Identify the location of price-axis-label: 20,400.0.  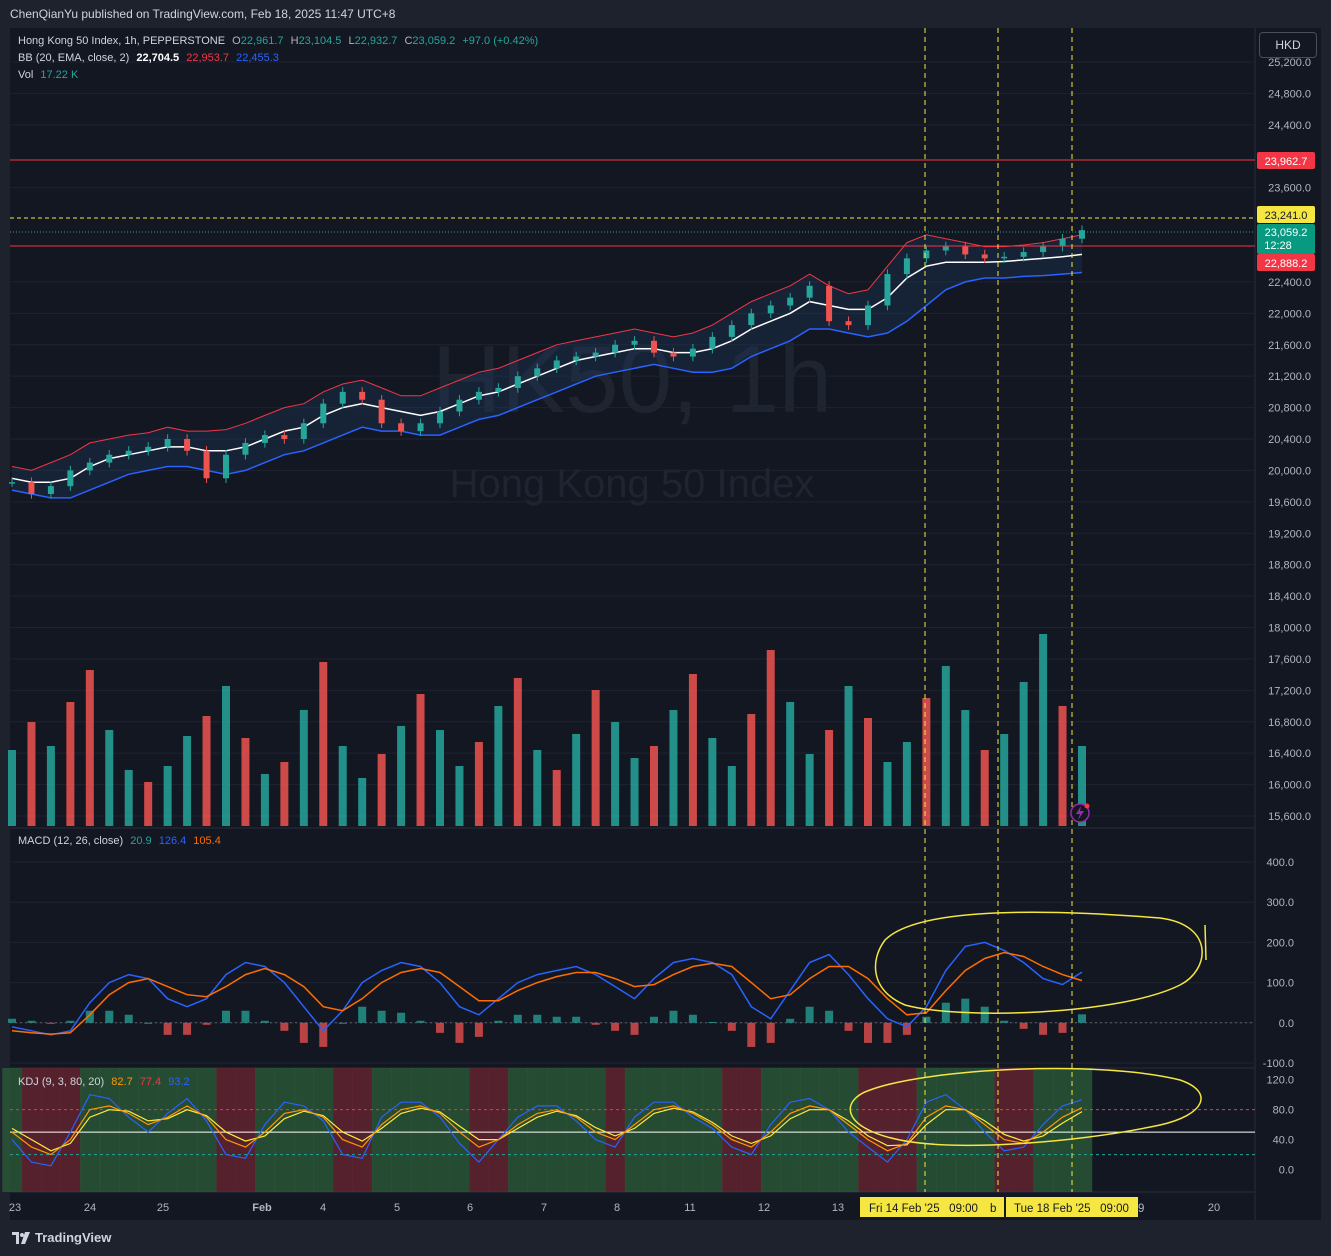
(1289, 440).